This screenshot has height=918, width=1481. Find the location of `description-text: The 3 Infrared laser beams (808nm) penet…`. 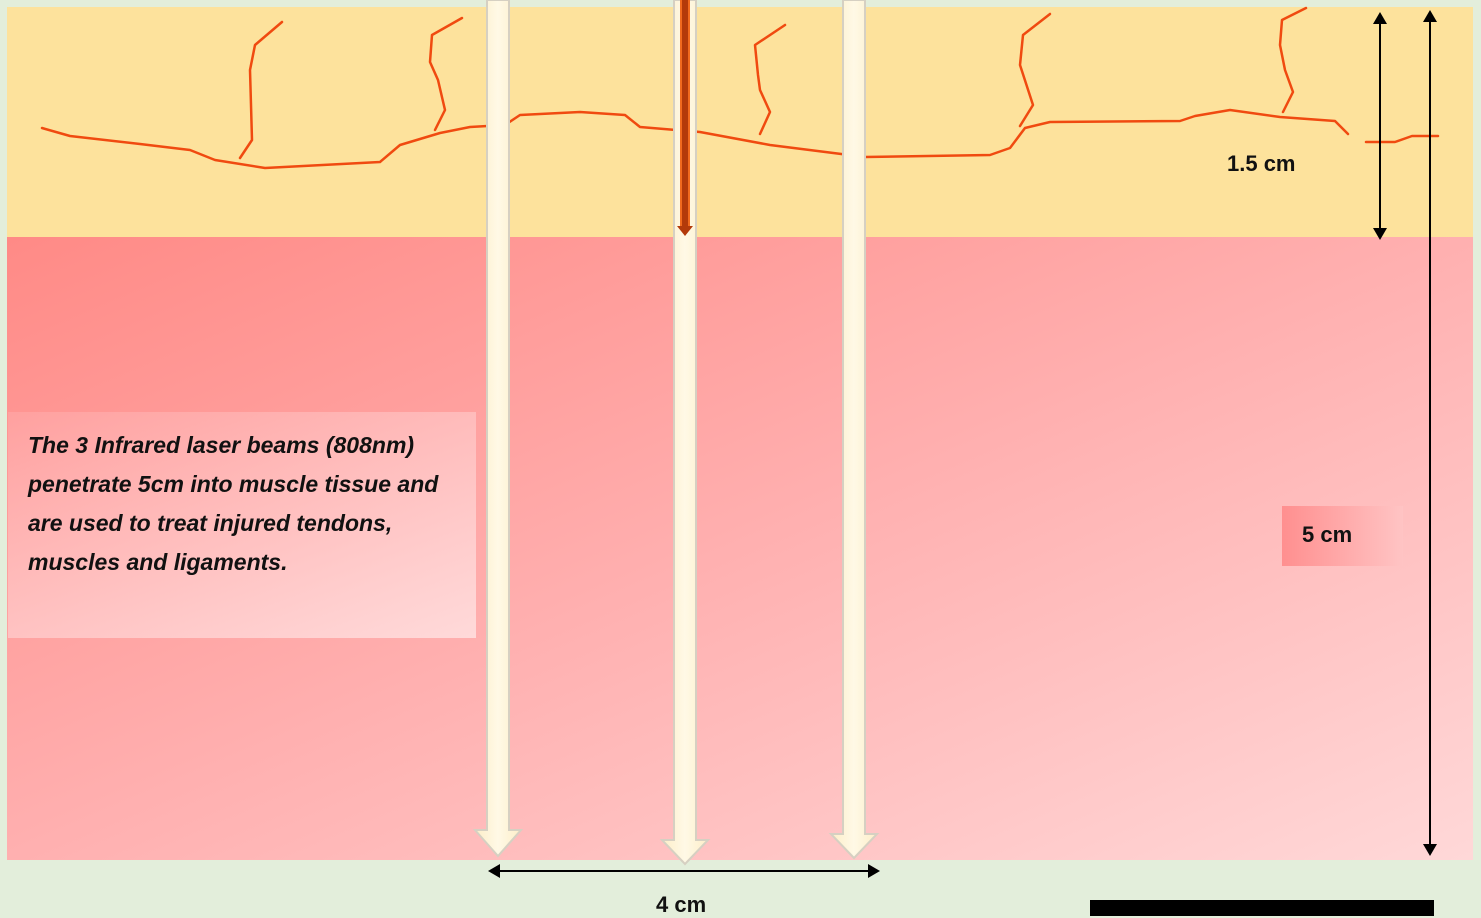

description-text: The 3 Infrared laser beams (808nm) penet… is located at coordinates (233, 503).